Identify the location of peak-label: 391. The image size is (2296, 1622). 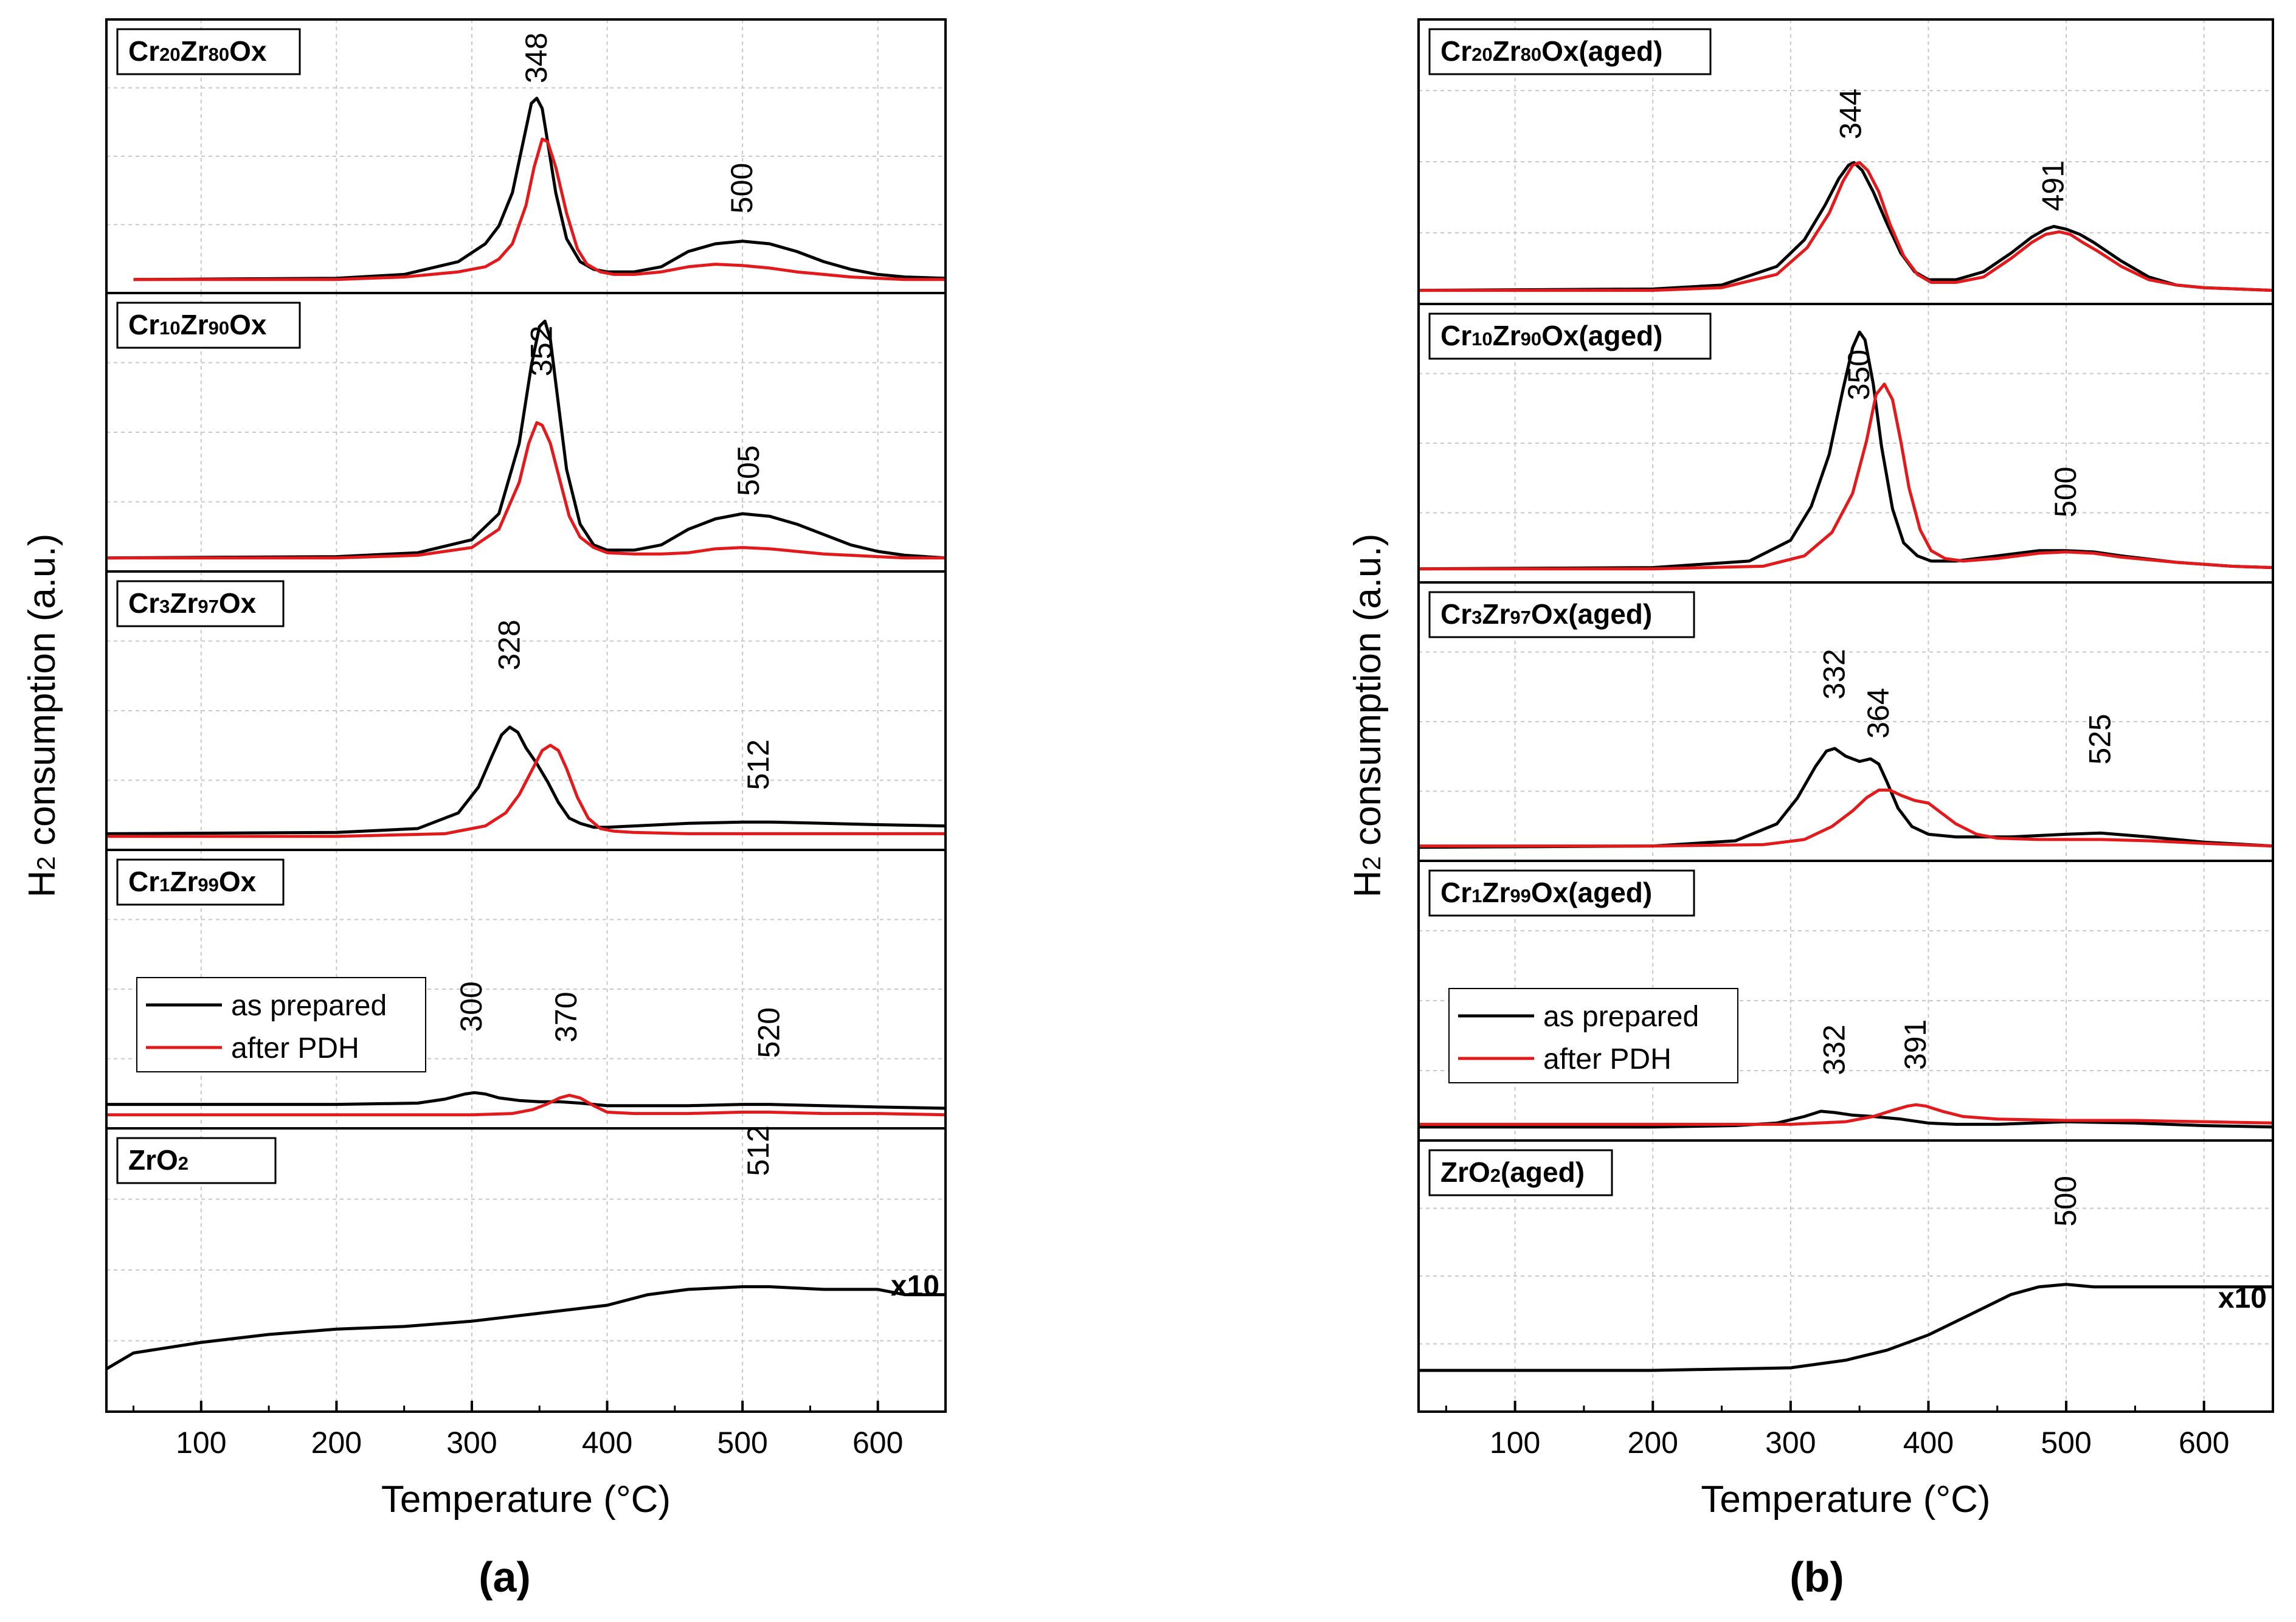
(1915, 1045).